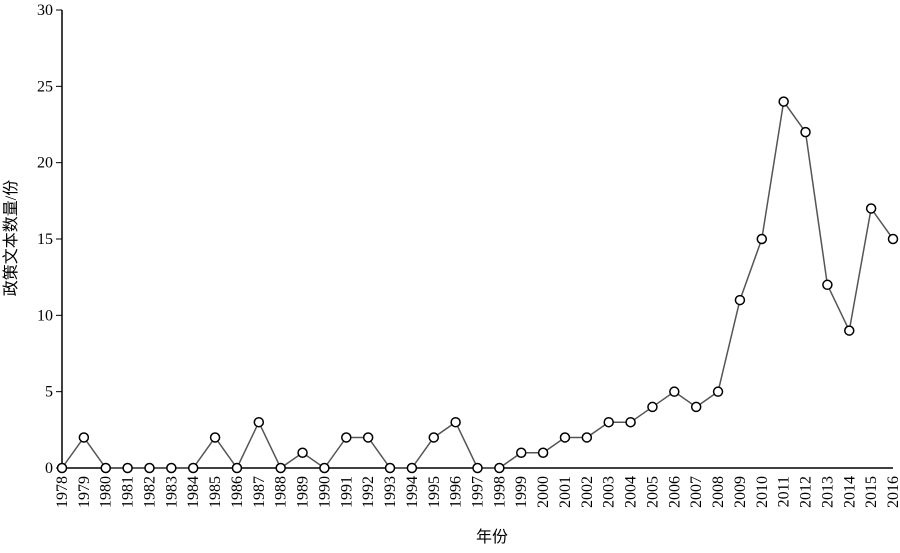 The height and width of the screenshot is (553, 900). Describe the element at coordinates (478, 492) in the screenshot. I see `x-tick-label: 1997` at that location.